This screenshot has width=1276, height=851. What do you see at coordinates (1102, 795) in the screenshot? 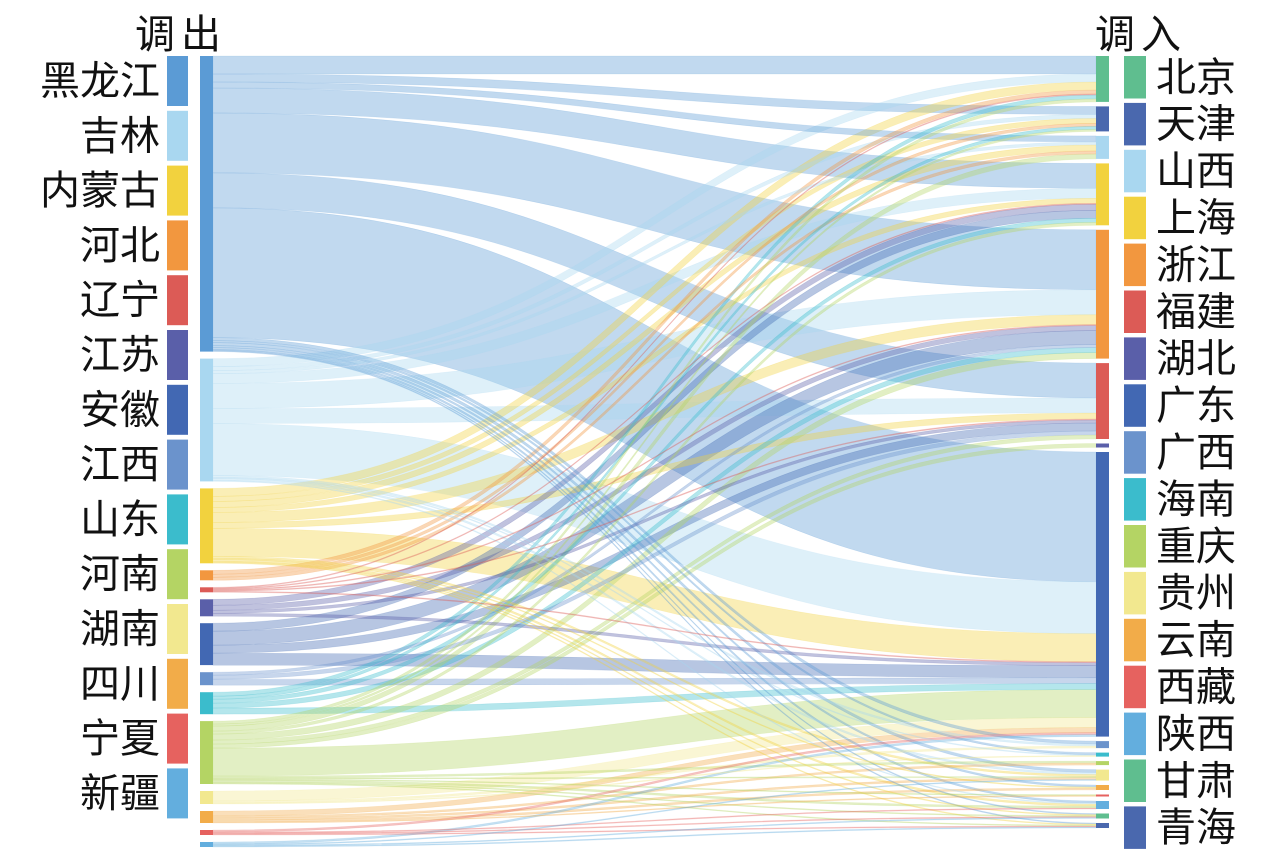
I see `target-node-西藏` at bounding box center [1102, 795].